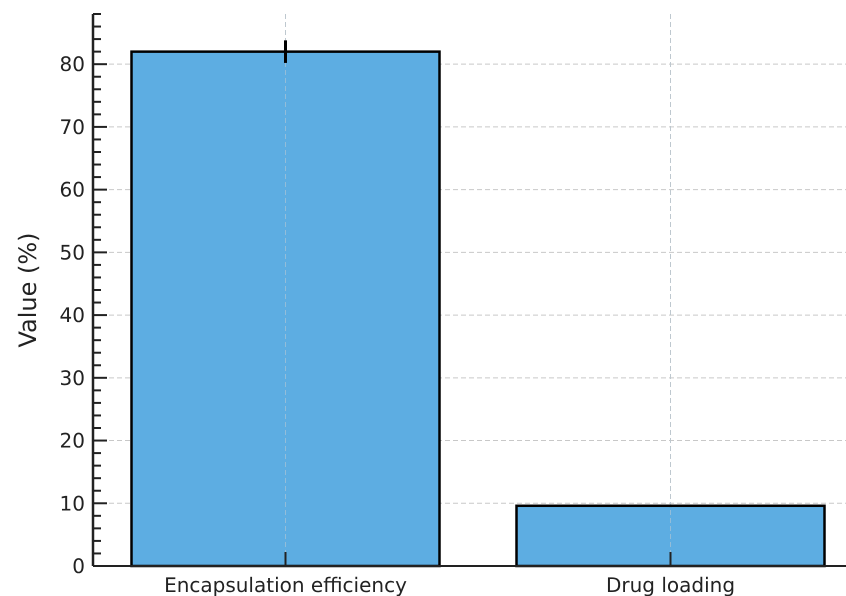 The height and width of the screenshot is (596, 846). Describe the element at coordinates (72, 190) in the screenshot. I see `y-tick-label: 60` at that location.